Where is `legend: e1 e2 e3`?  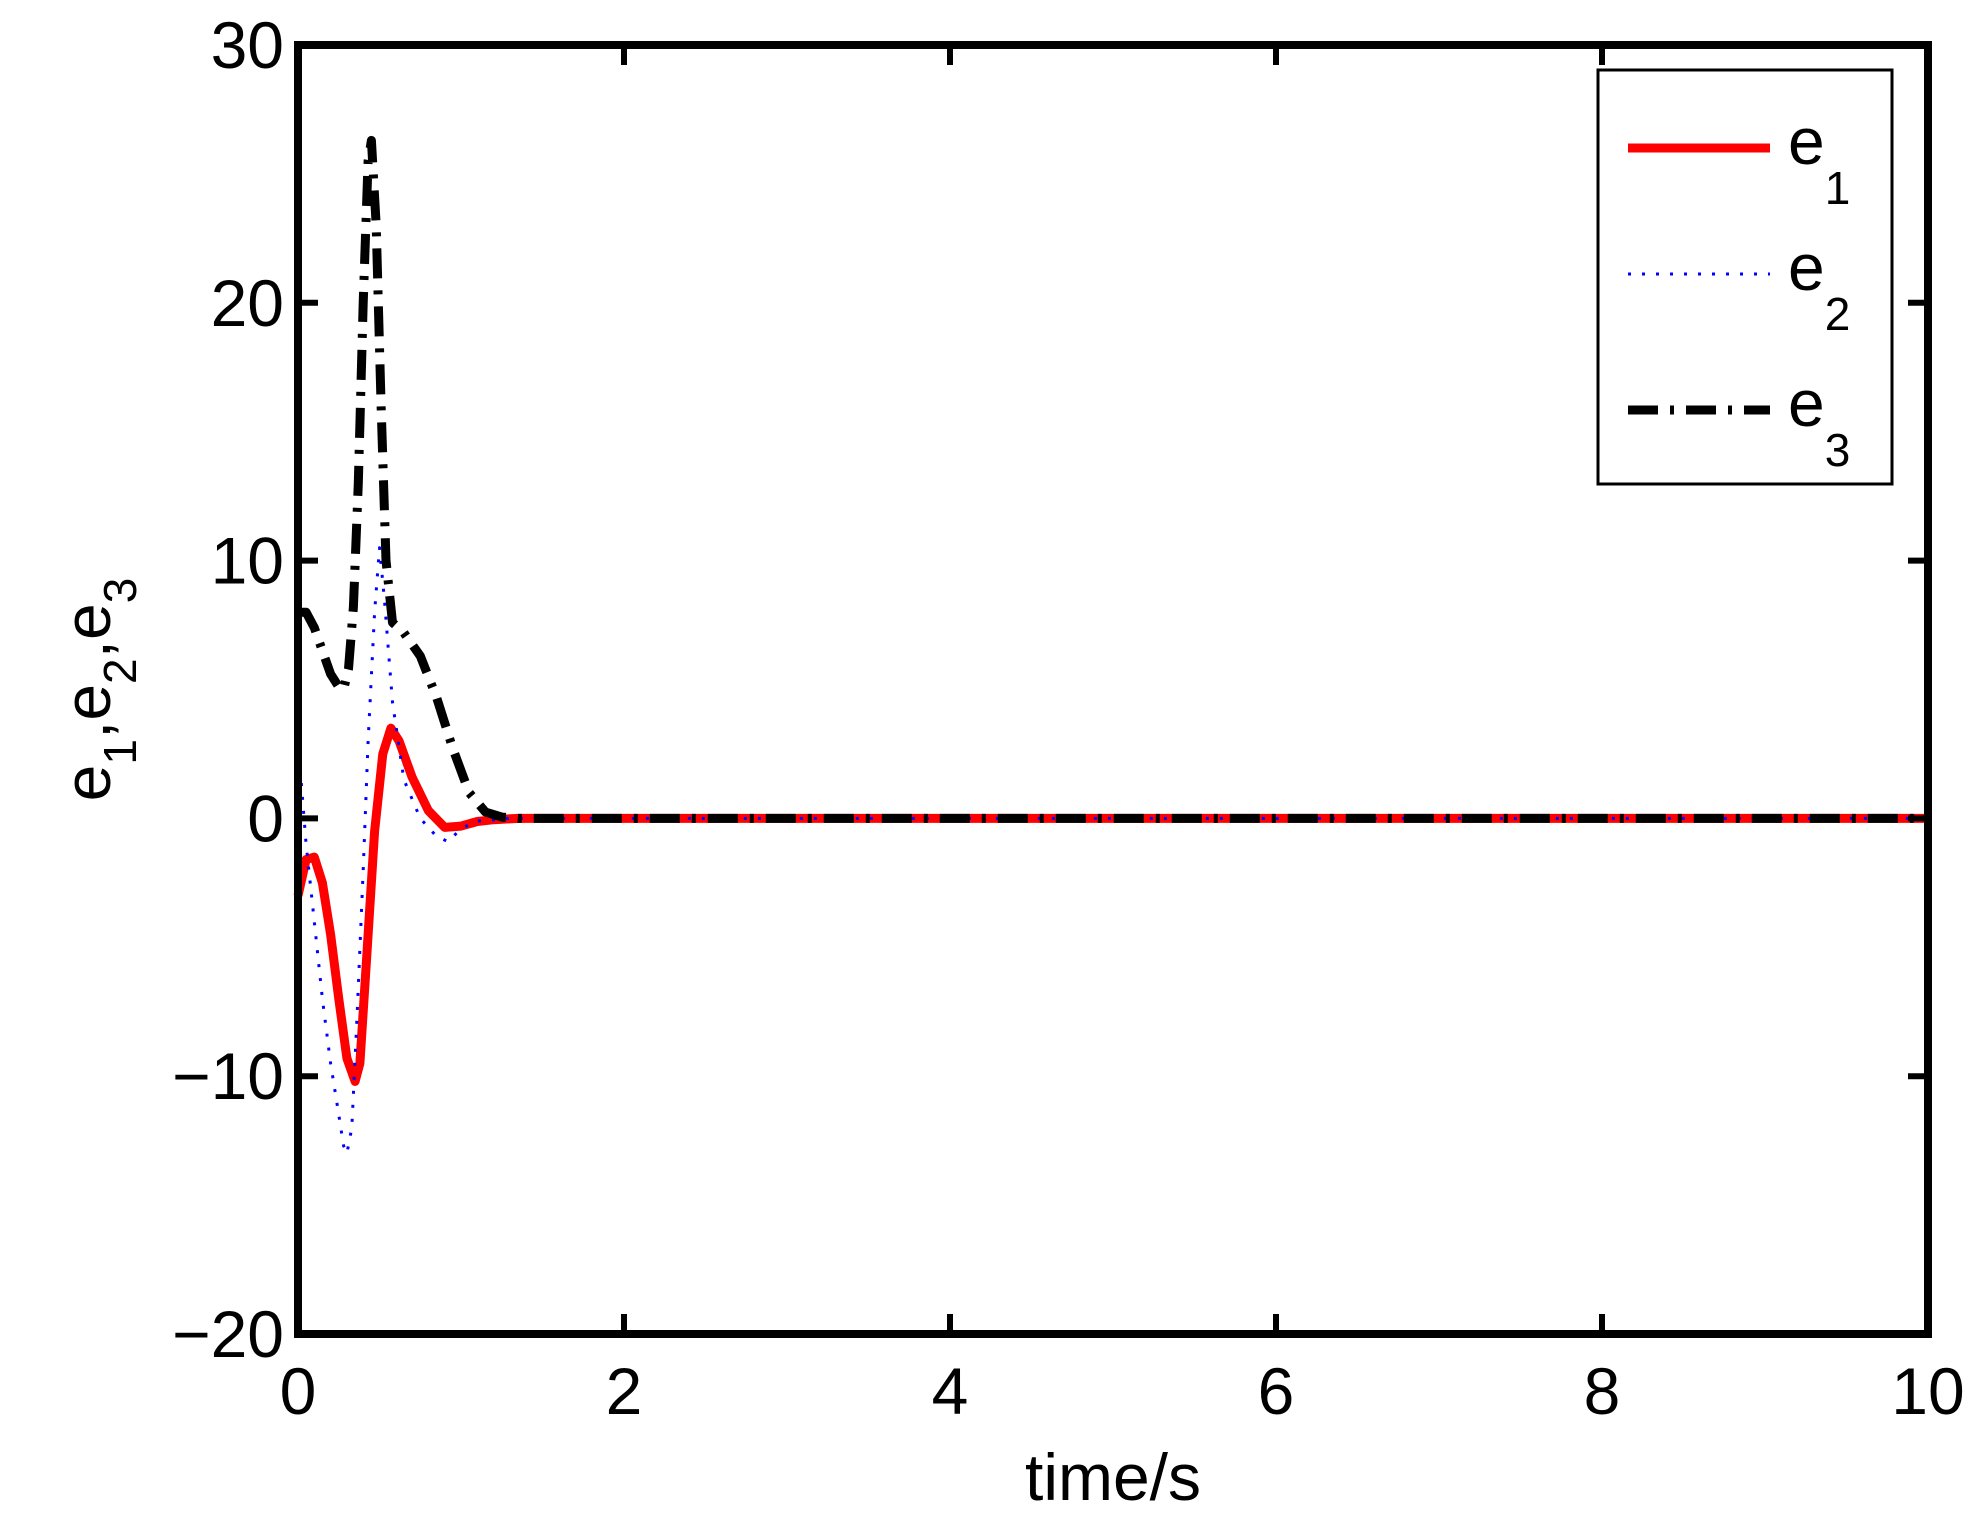
legend: e1 e2 e3 is located at coordinates (1745, 277).